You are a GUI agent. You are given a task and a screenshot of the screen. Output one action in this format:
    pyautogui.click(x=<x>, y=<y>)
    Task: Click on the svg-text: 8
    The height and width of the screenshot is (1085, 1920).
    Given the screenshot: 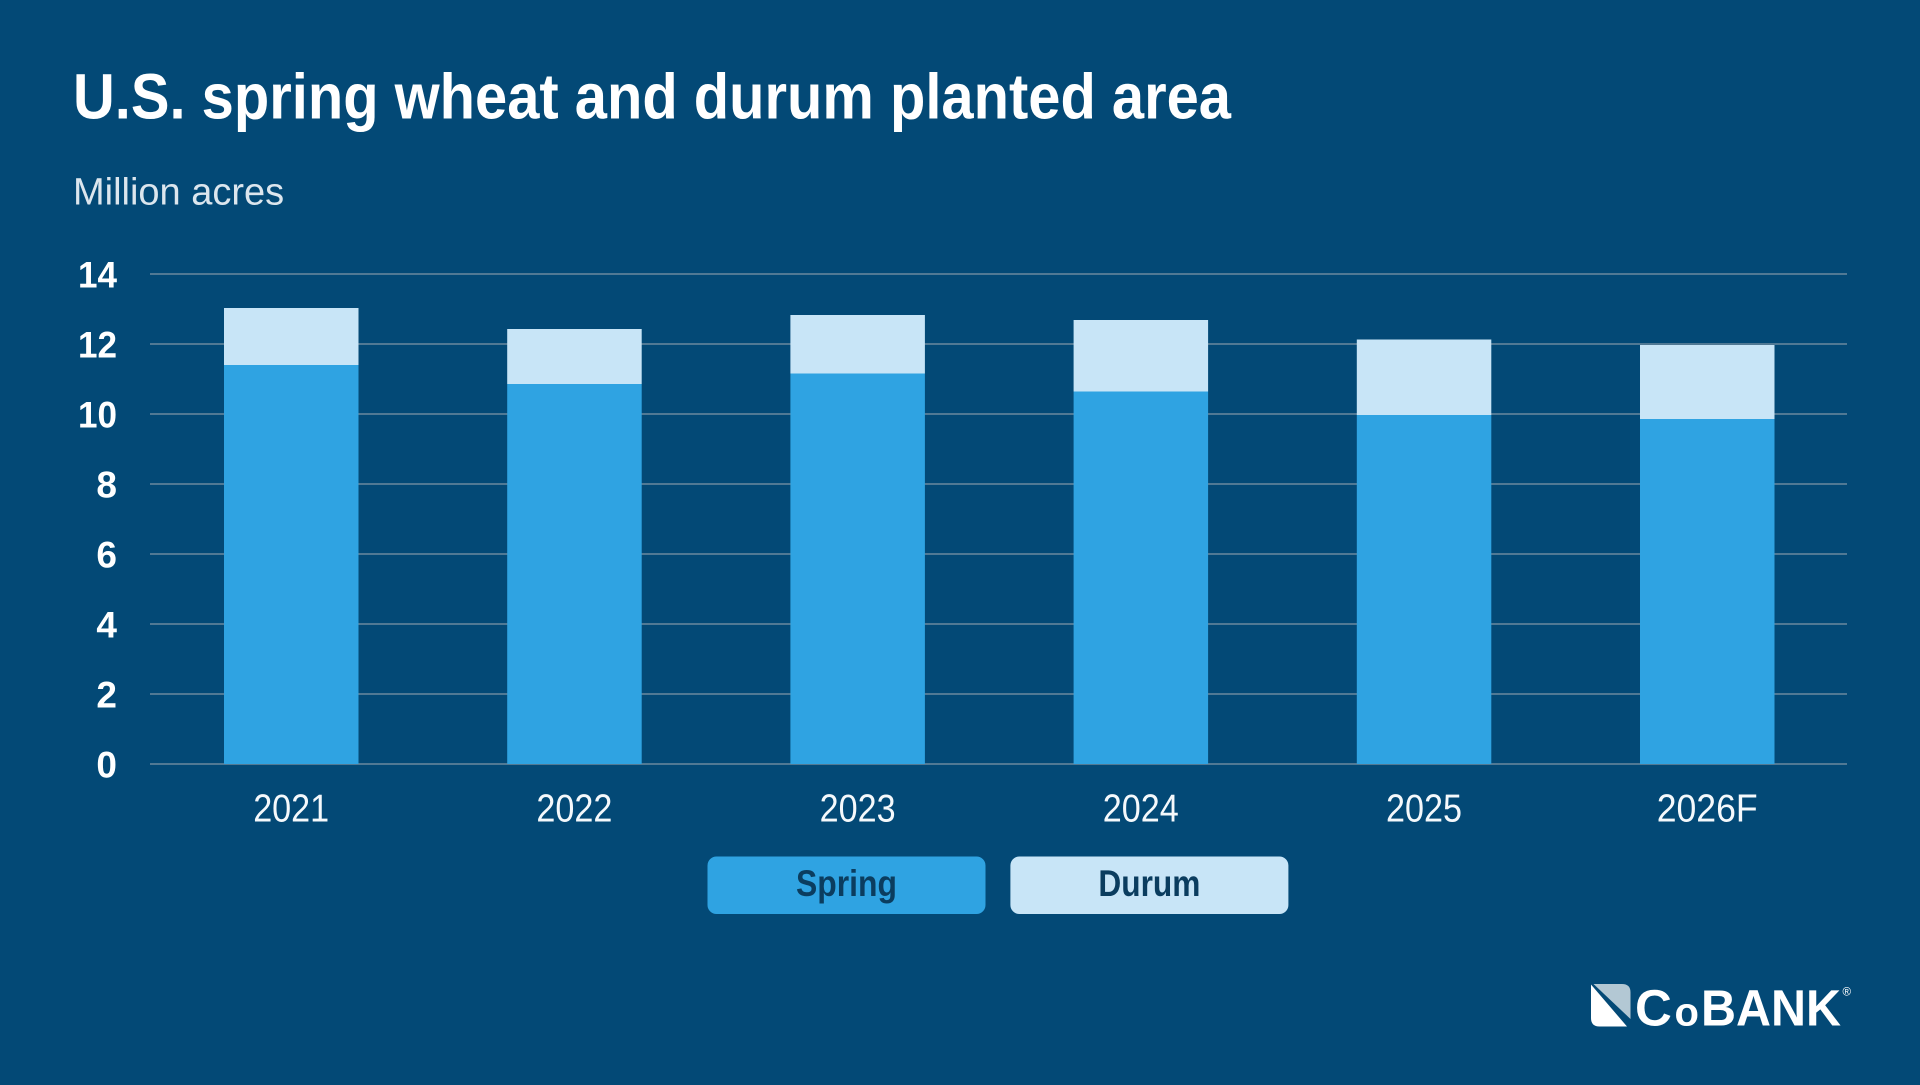 What is the action you would take?
    pyautogui.click(x=106, y=485)
    